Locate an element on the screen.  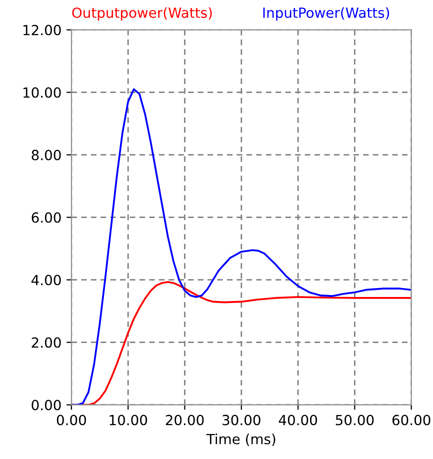
y-tick-label: 6.00 is located at coordinates (46, 217).